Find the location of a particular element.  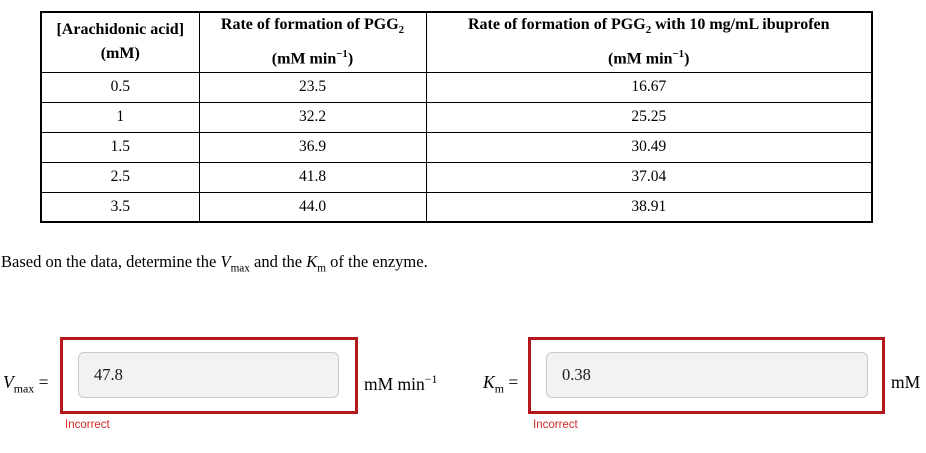

table-row: 2.5 41.8 37.04 is located at coordinates (456, 177).